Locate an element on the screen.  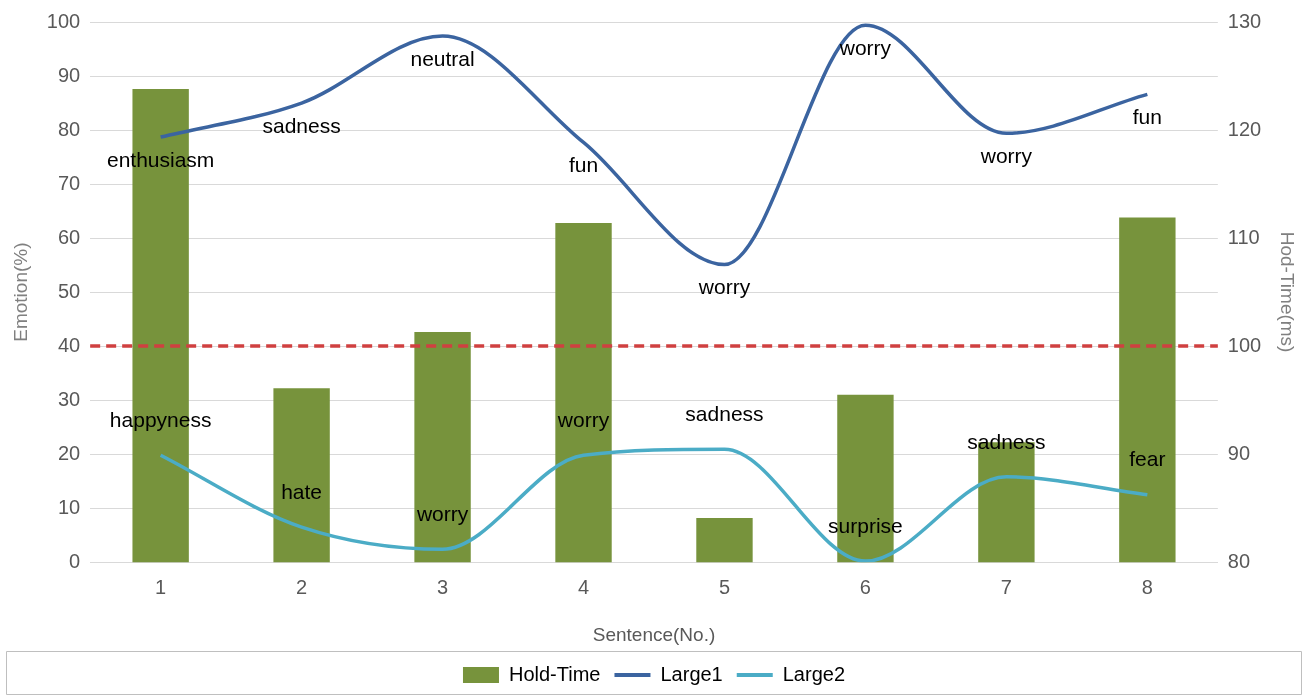
x-tick-label: 2 is located at coordinates (302, 586).